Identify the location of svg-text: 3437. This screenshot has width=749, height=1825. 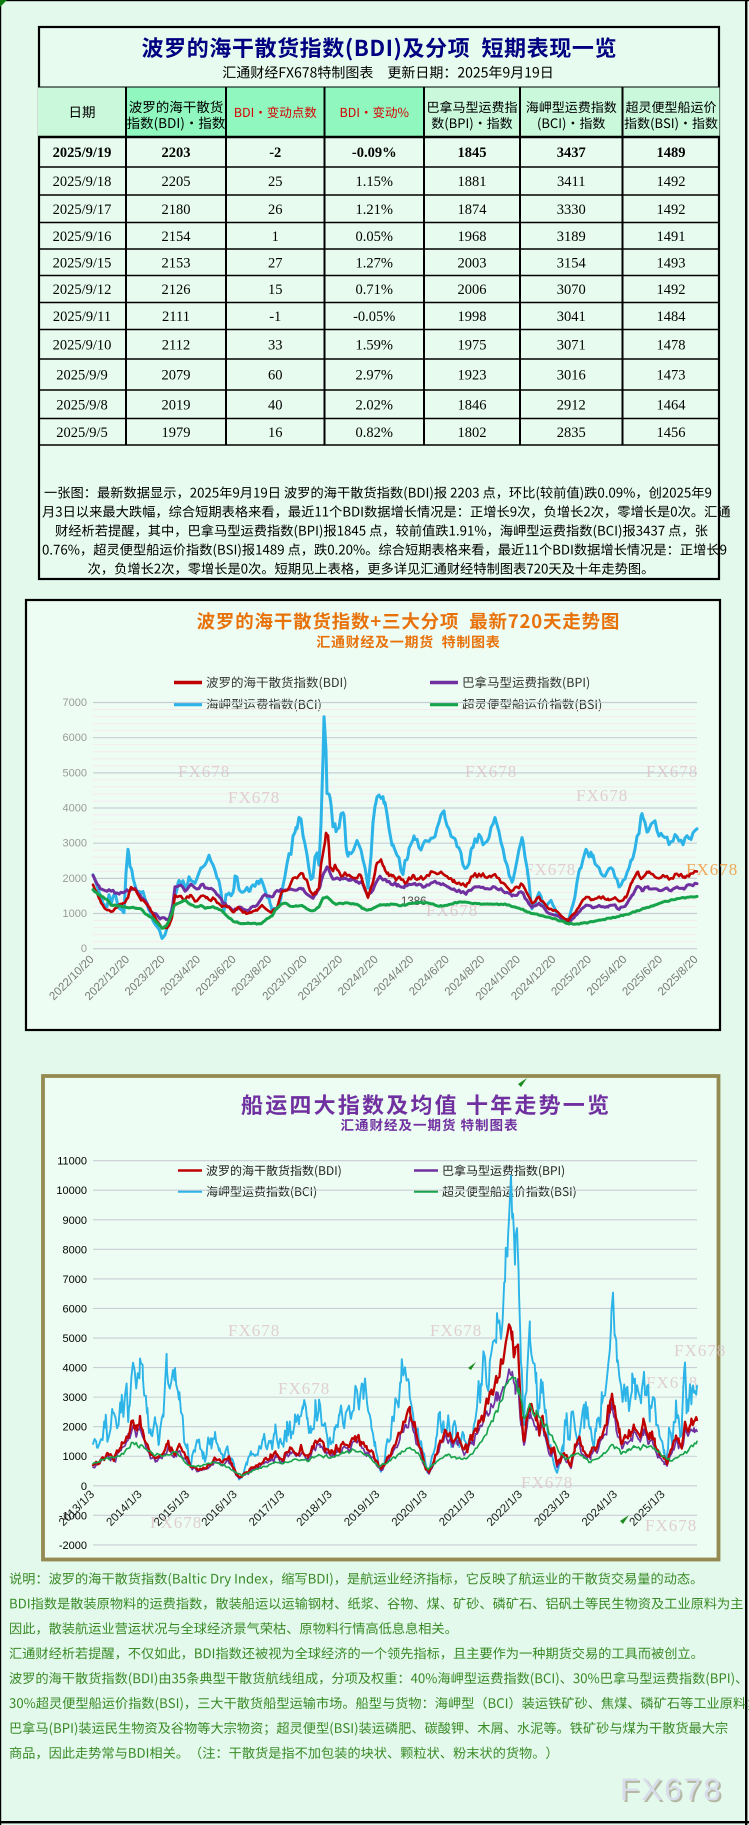
(571, 153).